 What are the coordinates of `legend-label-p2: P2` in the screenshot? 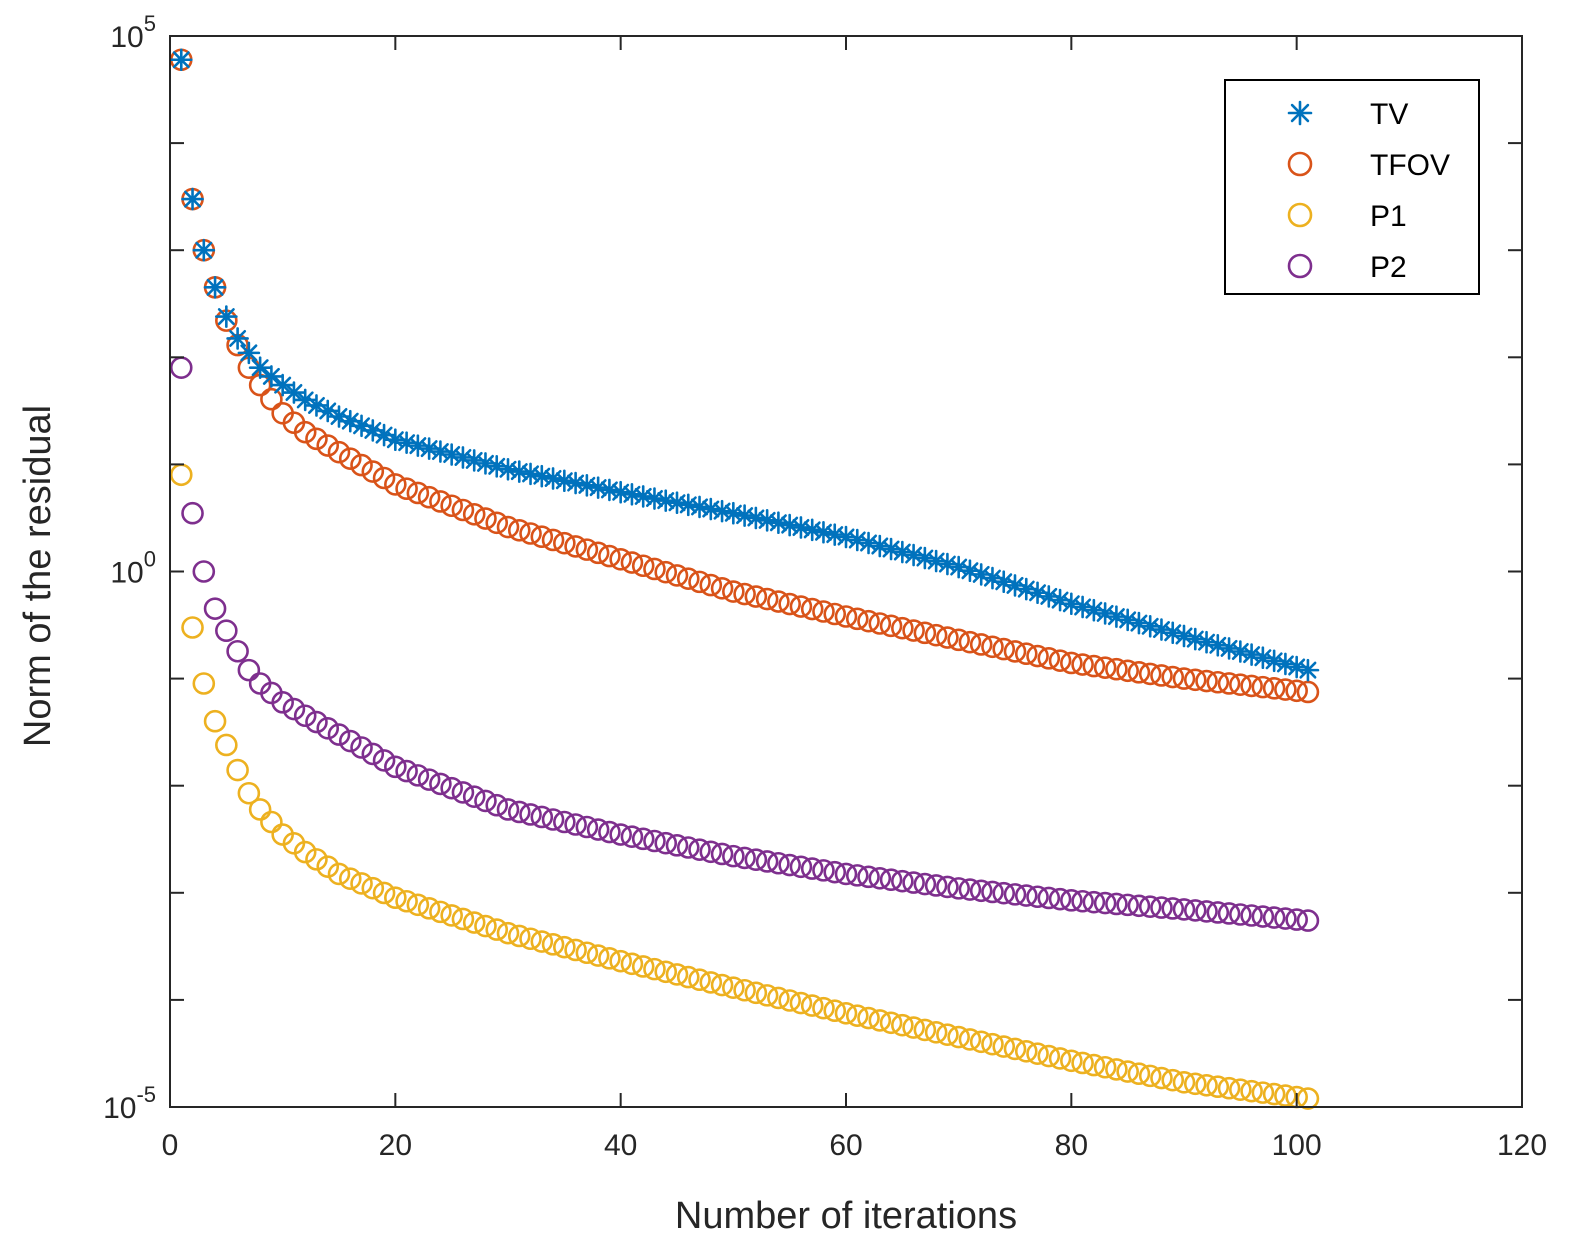 It's located at (1388, 267).